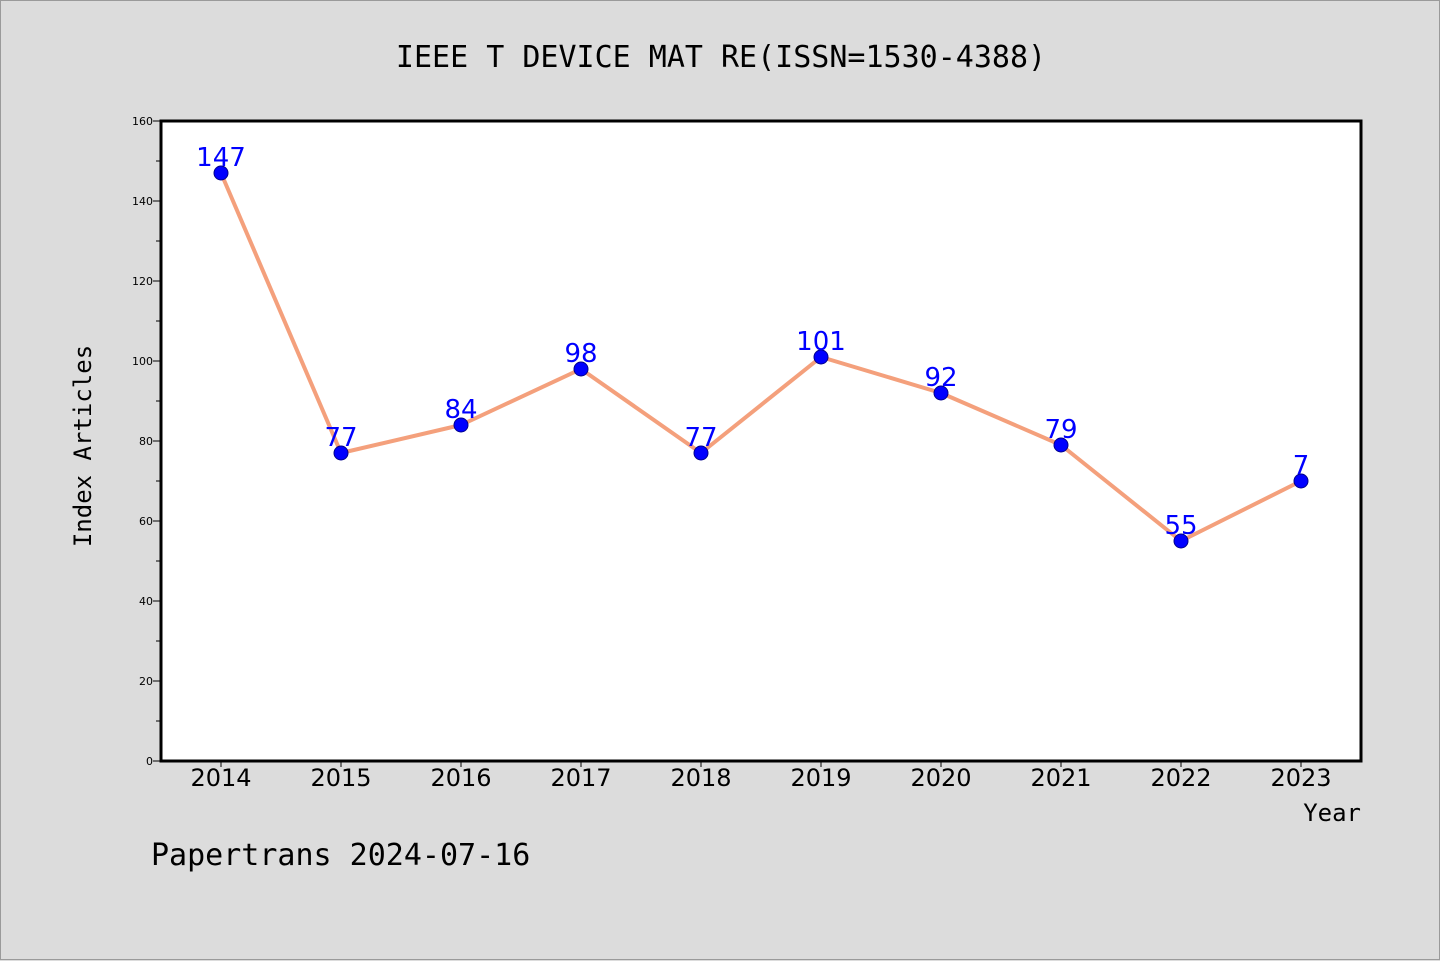  I want to click on x-tick-label: 2014, so click(220, 778).